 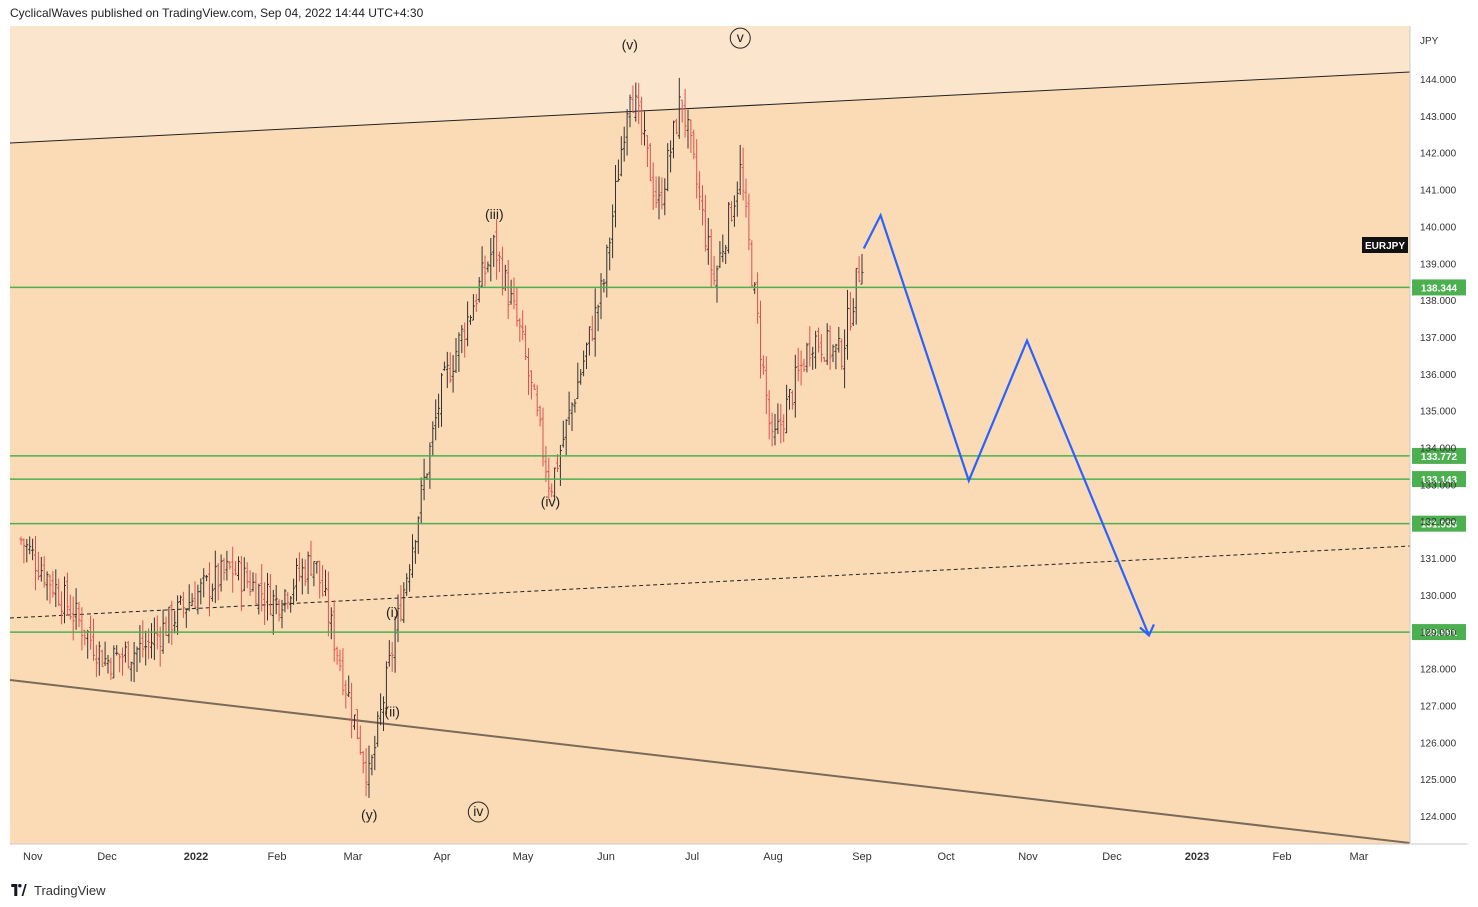 I want to click on currency-label: JPY, so click(x=1429, y=41).